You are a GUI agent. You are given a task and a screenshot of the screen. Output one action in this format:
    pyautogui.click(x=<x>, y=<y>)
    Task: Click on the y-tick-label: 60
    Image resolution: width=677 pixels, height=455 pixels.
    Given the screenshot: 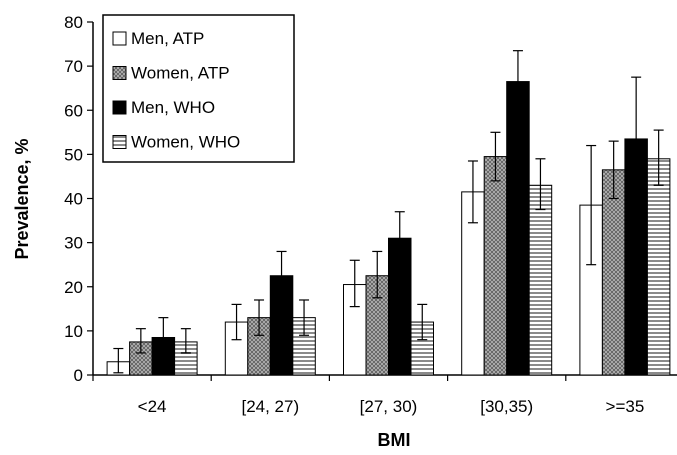 What is the action you would take?
    pyautogui.click(x=73, y=110)
    